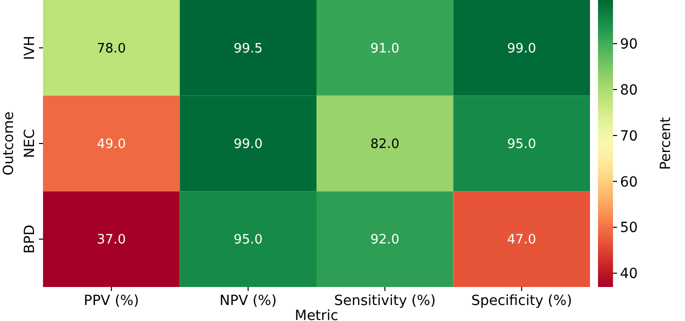 This screenshot has height=321, width=685. I want to click on data-label: 91.0, so click(385, 48).